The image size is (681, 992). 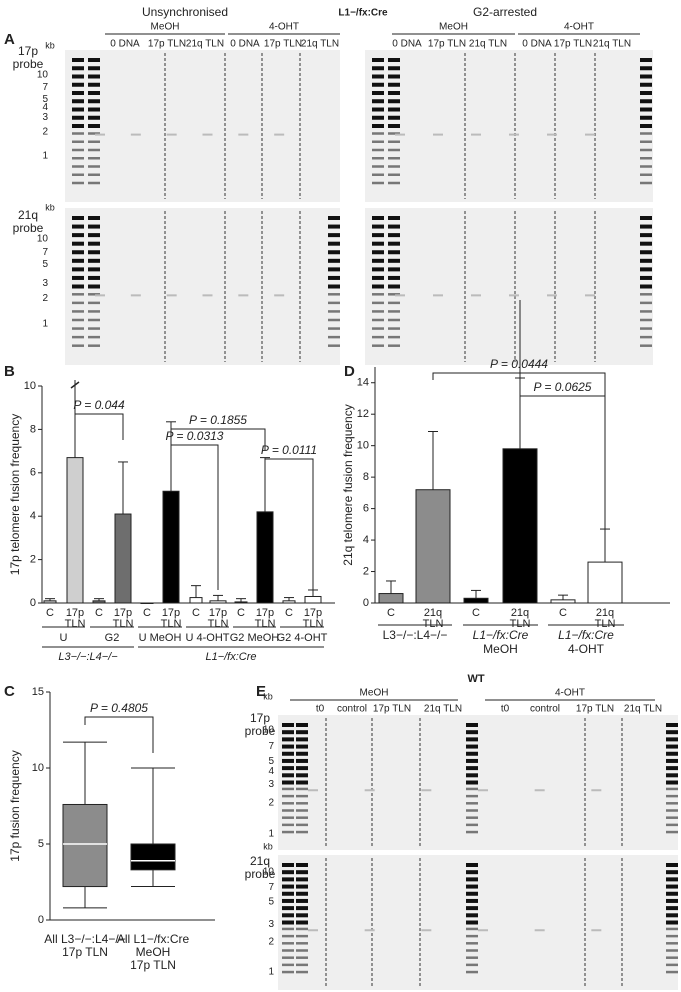 I want to click on panel-label: E, so click(x=261, y=691).